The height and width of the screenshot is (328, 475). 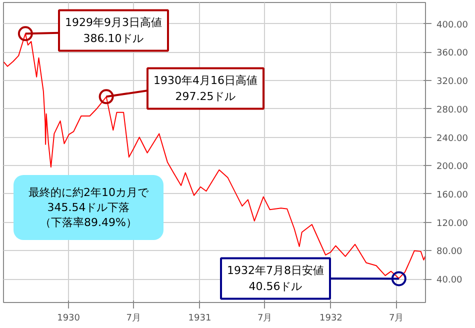 I want to click on annotation: 1929年9月3日高値 386.10ドル, so click(x=113, y=30).